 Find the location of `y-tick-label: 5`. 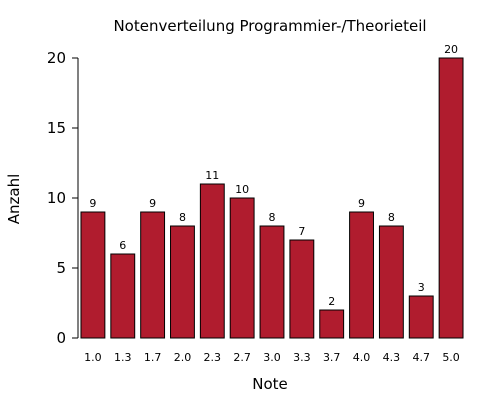

y-tick-label: 5 is located at coordinates (61, 268).